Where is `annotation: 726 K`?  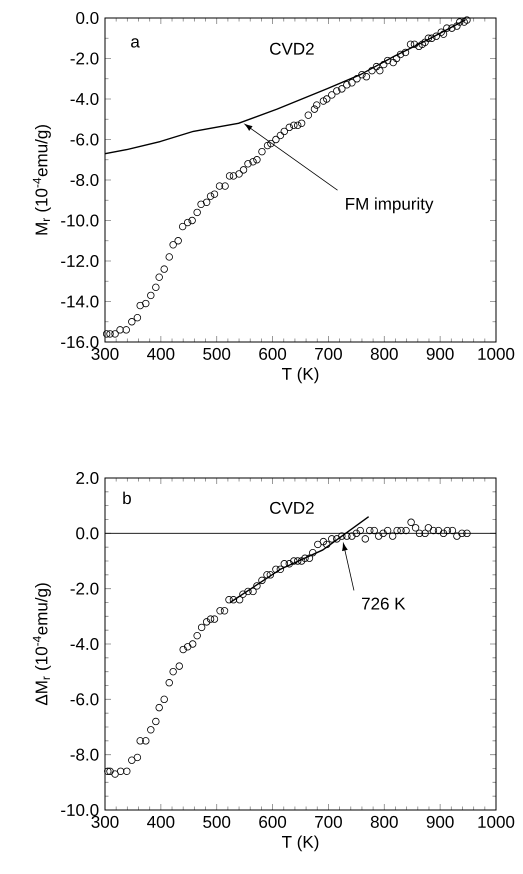
annotation: 726 K is located at coordinates (384, 604).